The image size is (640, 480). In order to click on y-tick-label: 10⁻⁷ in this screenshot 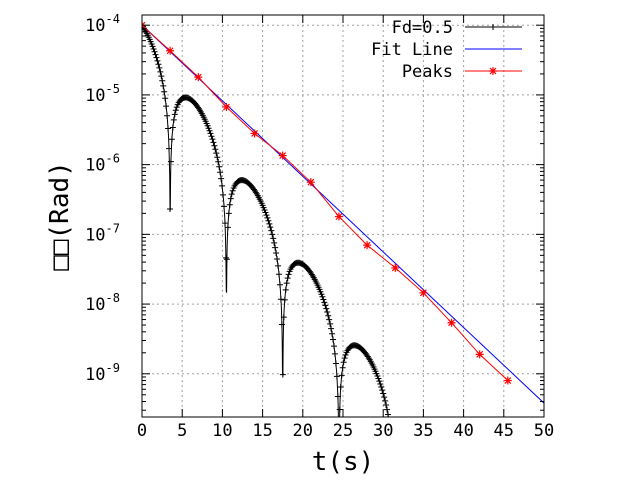, I will do `click(102, 233)`.